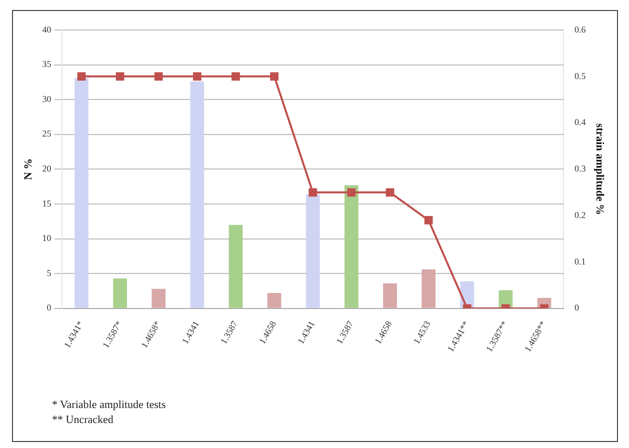 This screenshot has width=629, height=448. I want to click on y-tick-label: 30, so click(47, 99).